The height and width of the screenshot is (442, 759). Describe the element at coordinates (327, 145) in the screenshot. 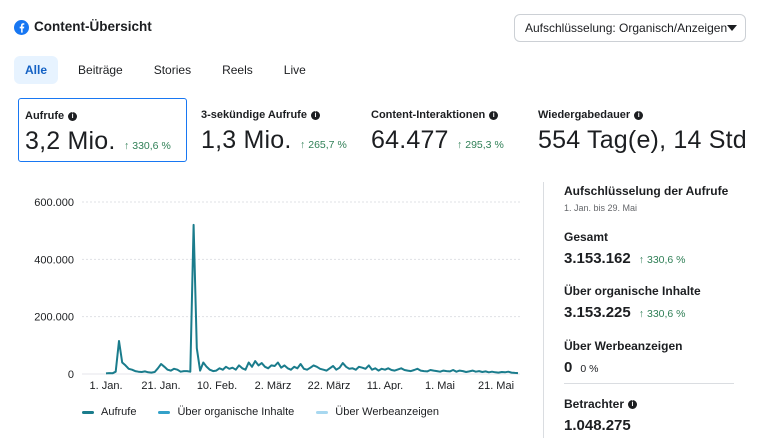

I see `metric-change-value: 265,7 %` at that location.